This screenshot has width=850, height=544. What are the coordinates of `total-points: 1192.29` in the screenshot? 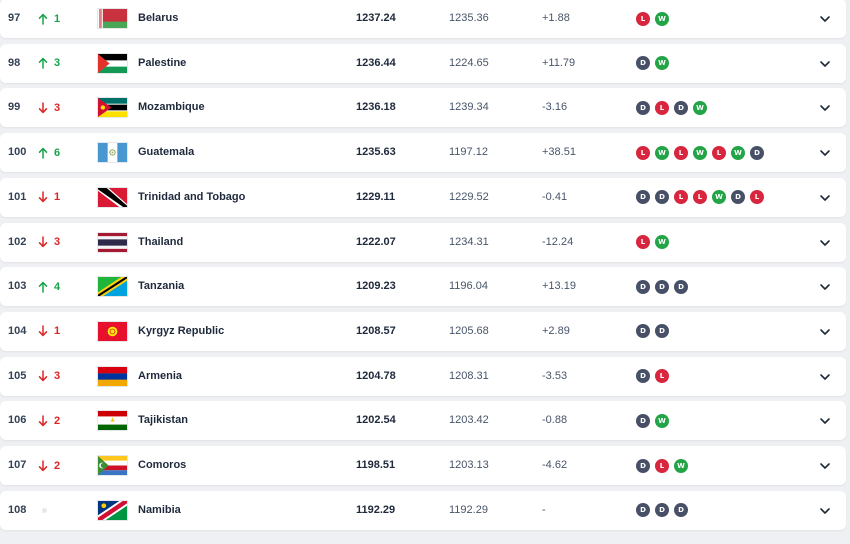 It's located at (376, 509).